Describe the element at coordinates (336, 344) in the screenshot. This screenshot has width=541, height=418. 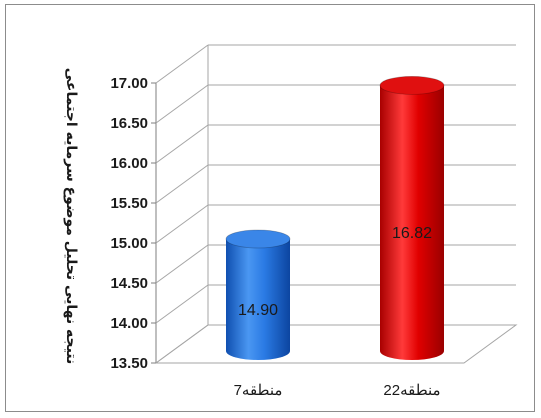
I see `chart-floor` at that location.